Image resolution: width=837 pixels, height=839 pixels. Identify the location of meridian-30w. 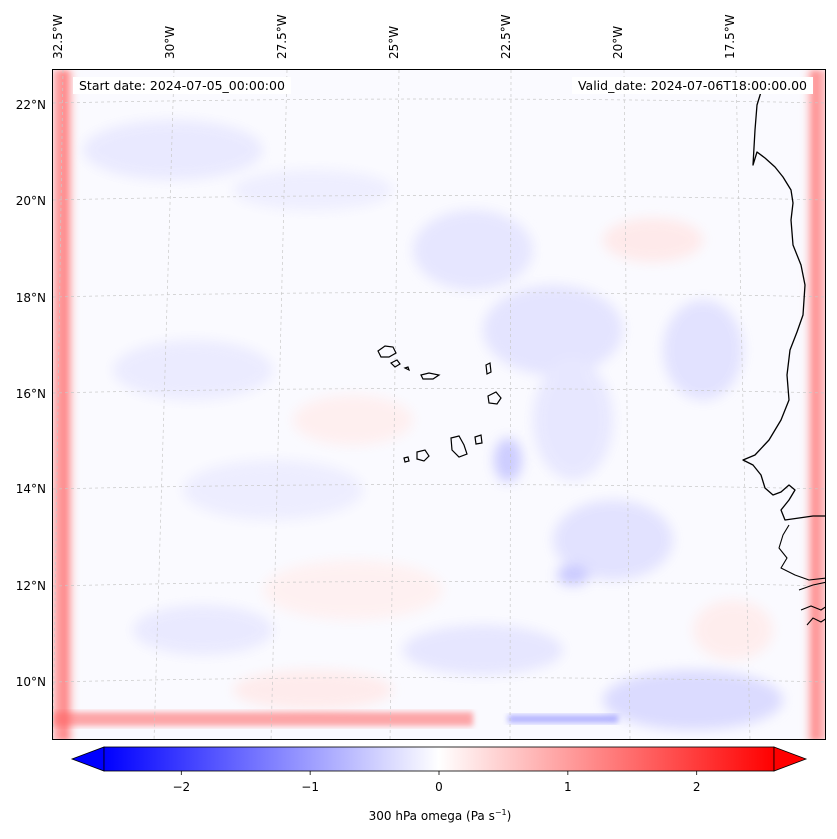
(164, 404).